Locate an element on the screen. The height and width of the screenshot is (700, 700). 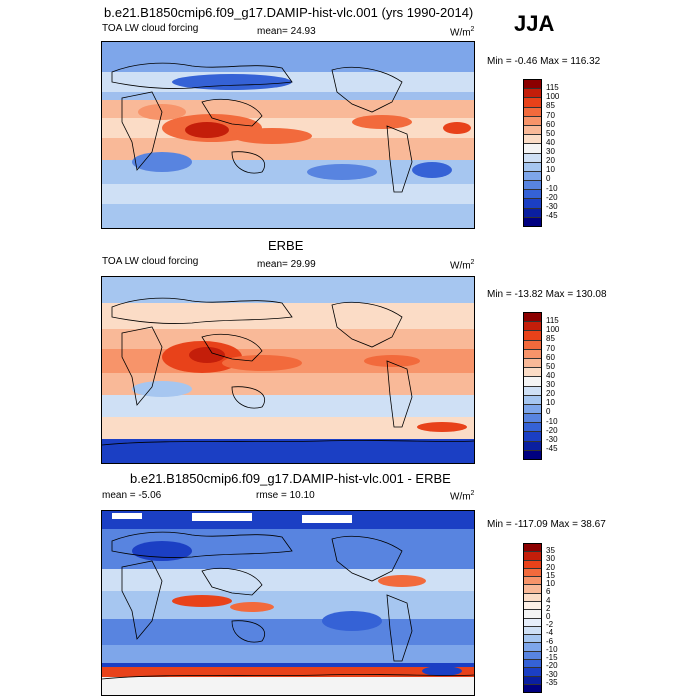
panel1-map is located at coordinates (288, 135).